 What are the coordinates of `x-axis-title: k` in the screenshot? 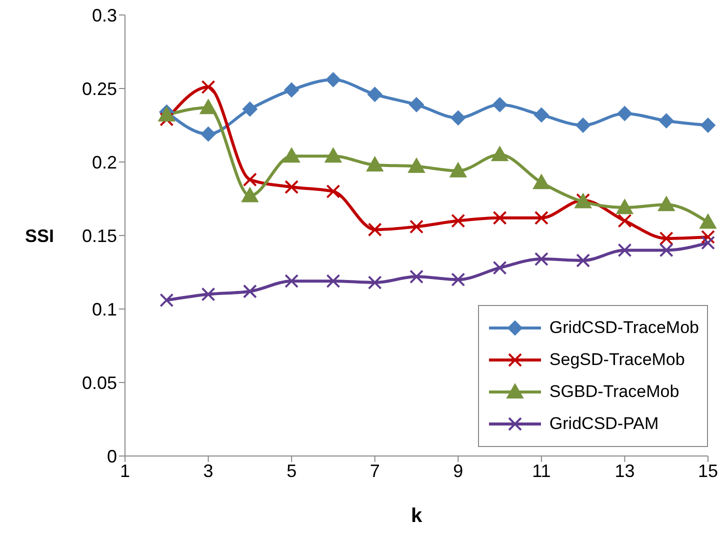 It's located at (416, 516).